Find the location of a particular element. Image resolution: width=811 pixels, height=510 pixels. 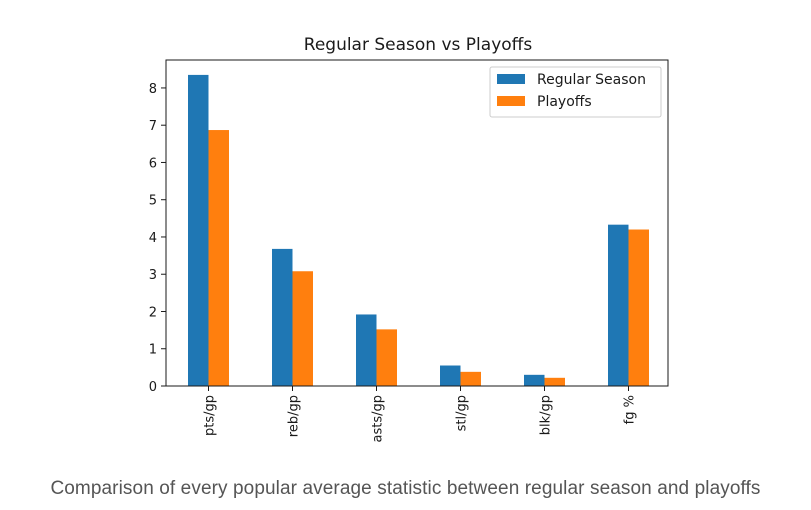

legend-label-regular-season: Regular Season is located at coordinates (591, 80).